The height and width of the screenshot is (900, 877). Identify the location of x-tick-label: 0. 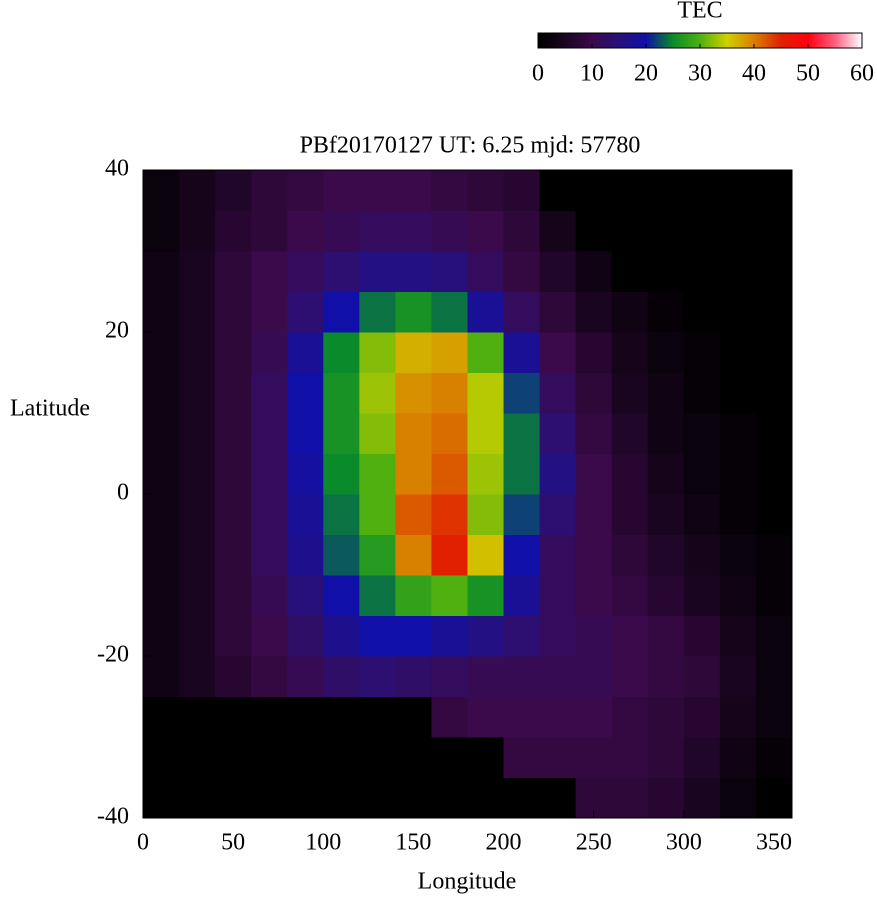
(143, 843).